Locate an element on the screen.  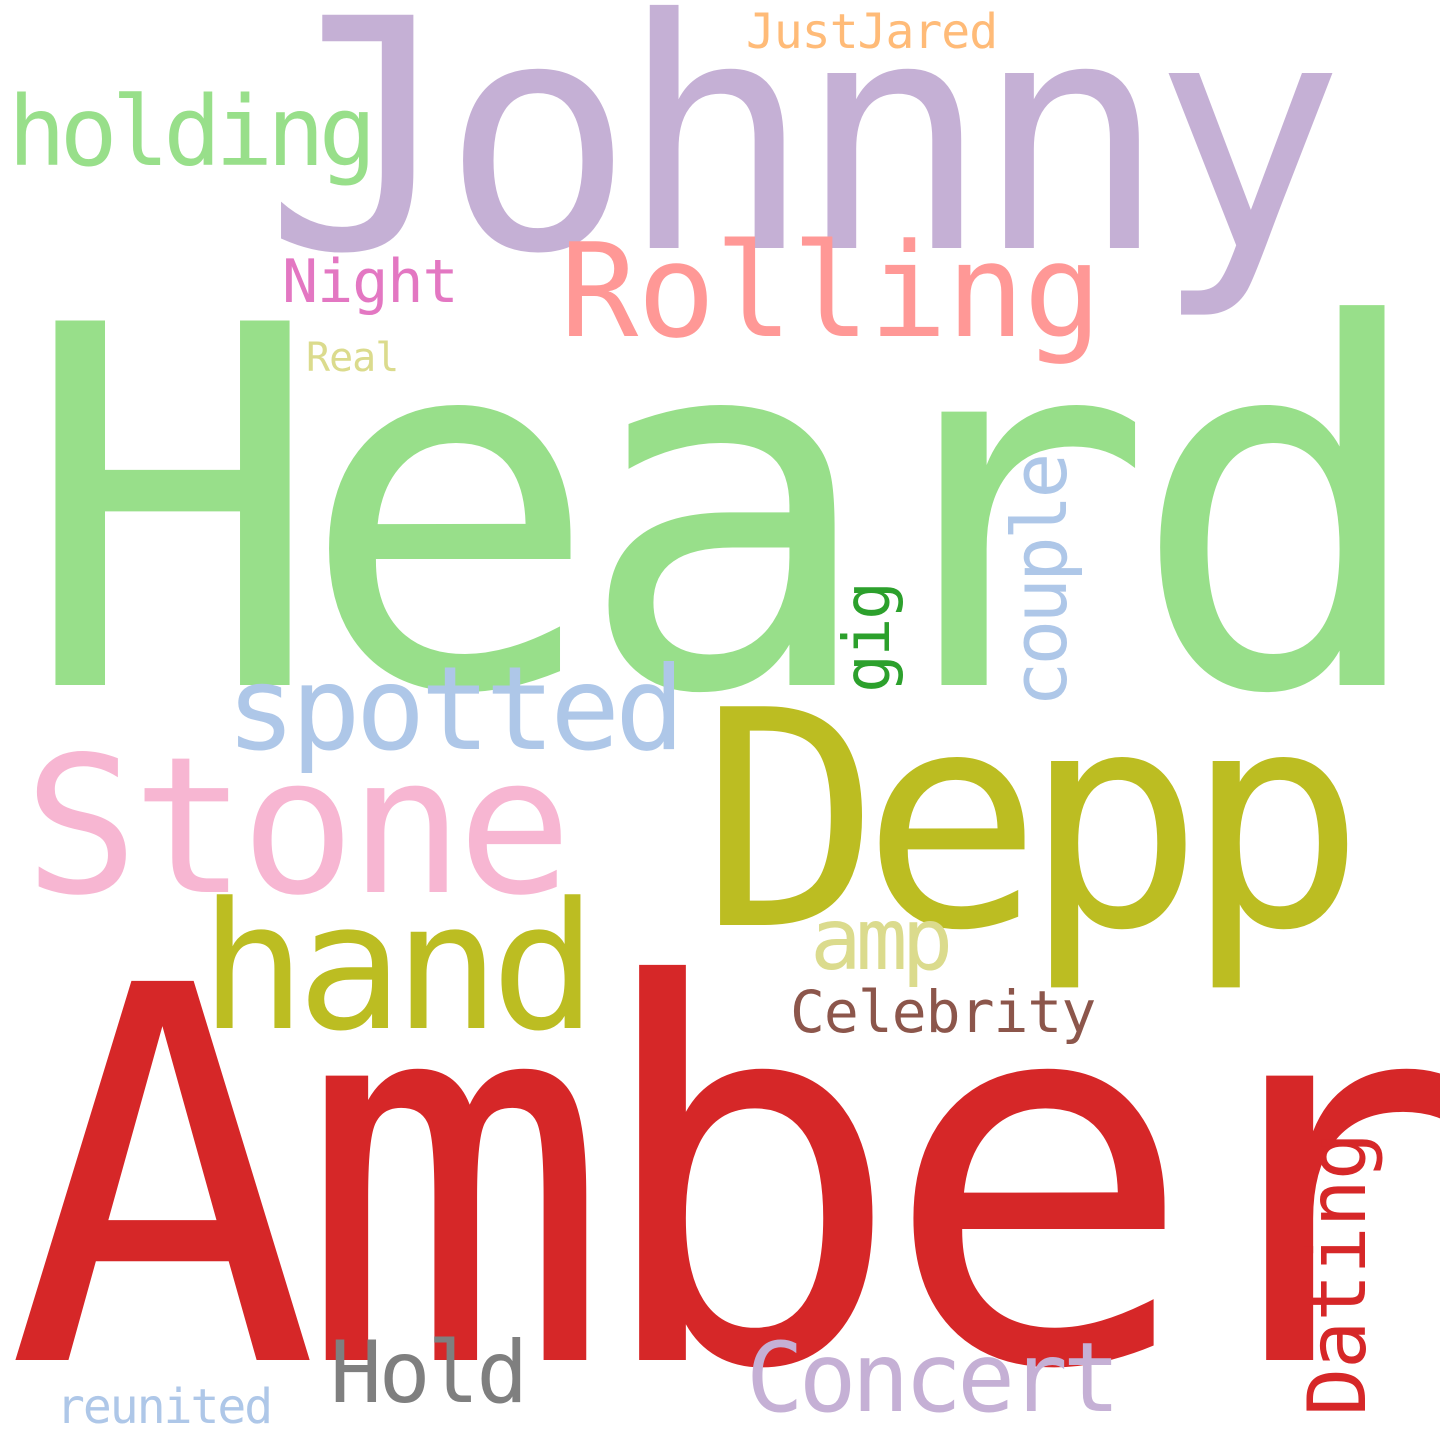
word-amp: amp is located at coordinates (881, 940).